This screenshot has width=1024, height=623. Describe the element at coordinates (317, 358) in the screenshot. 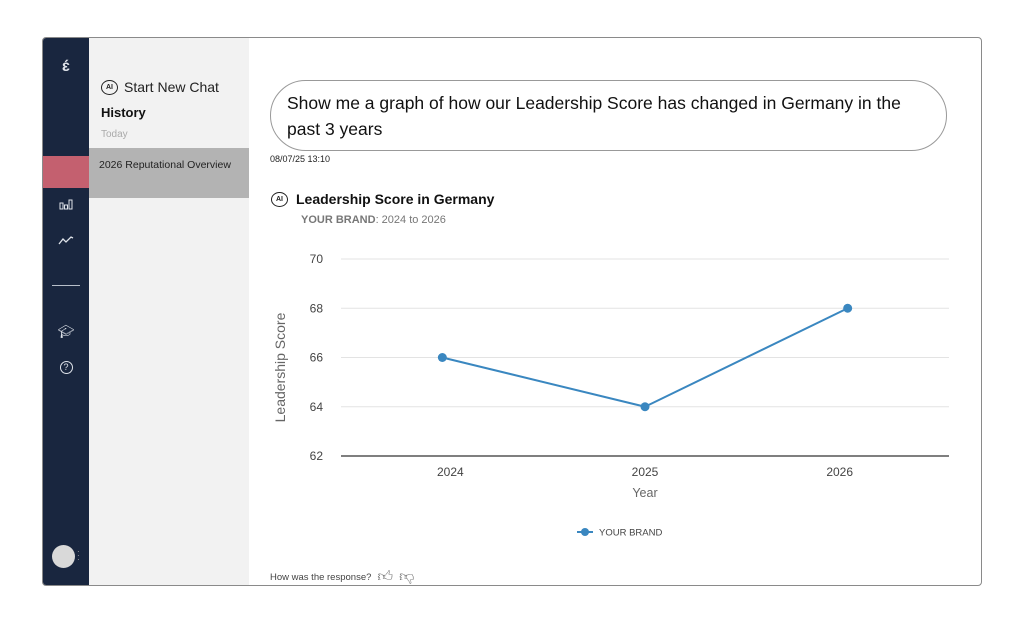

I see `y-tick-label: 66` at that location.